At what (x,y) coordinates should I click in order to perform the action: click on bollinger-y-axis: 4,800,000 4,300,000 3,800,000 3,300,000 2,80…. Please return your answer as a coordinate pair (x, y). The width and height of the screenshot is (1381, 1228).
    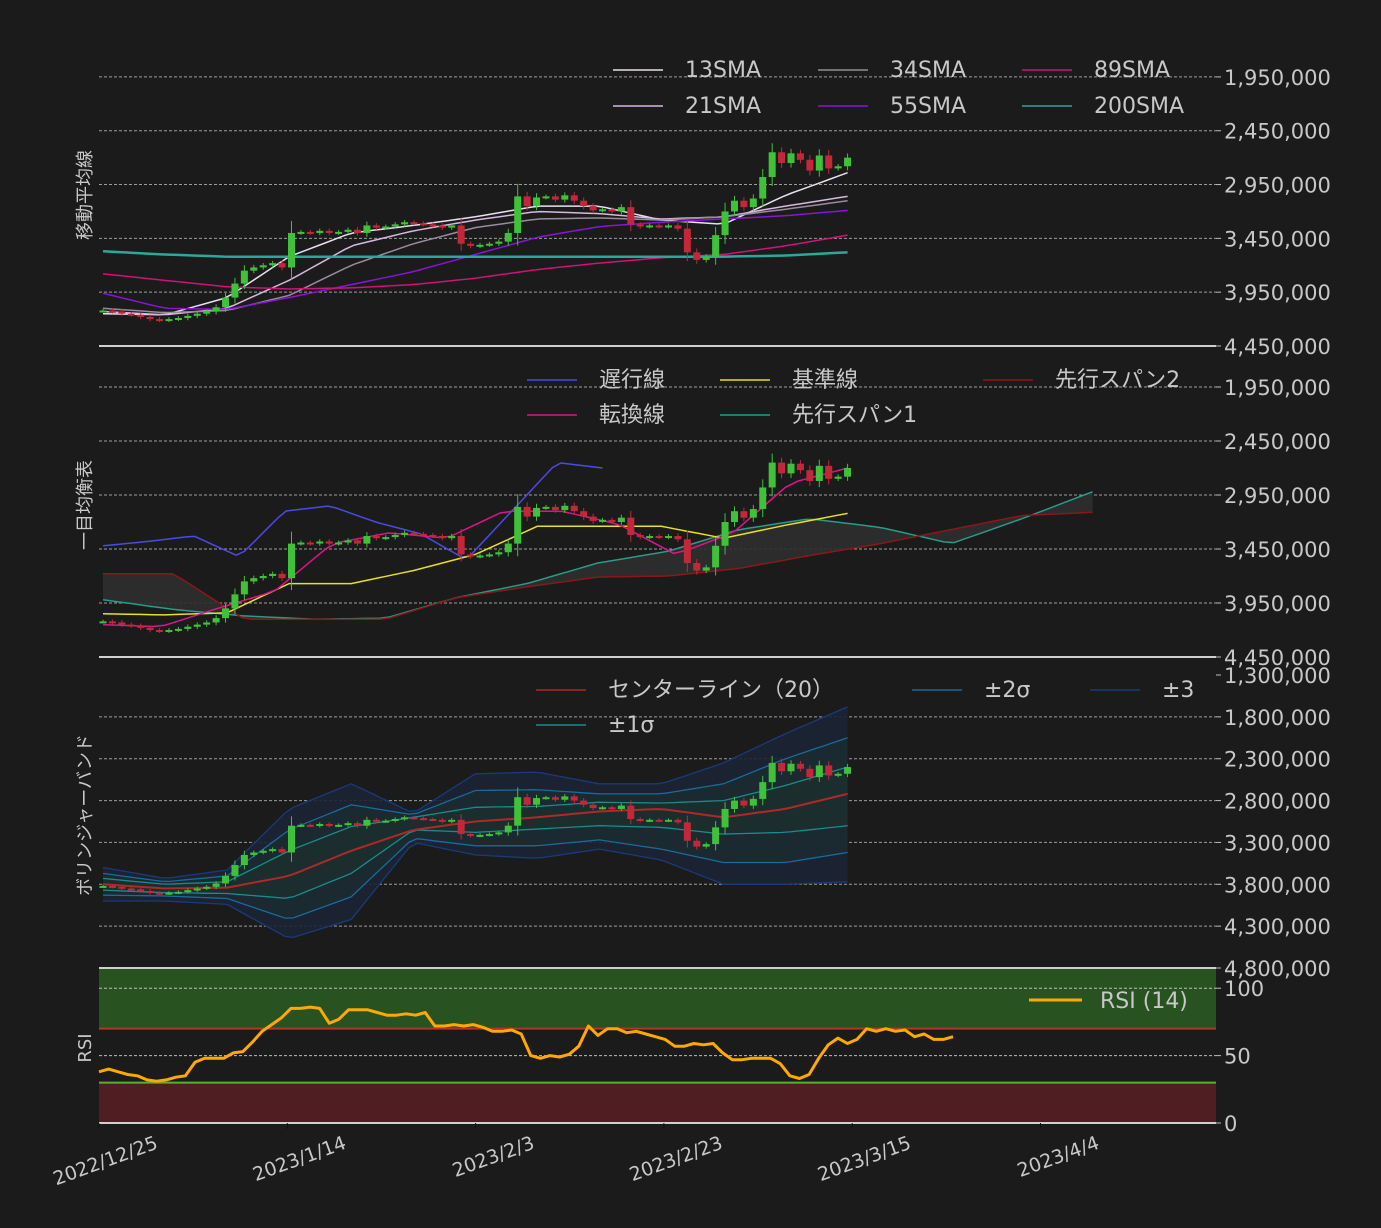
    Looking at the image, I should click on (1273, 822).